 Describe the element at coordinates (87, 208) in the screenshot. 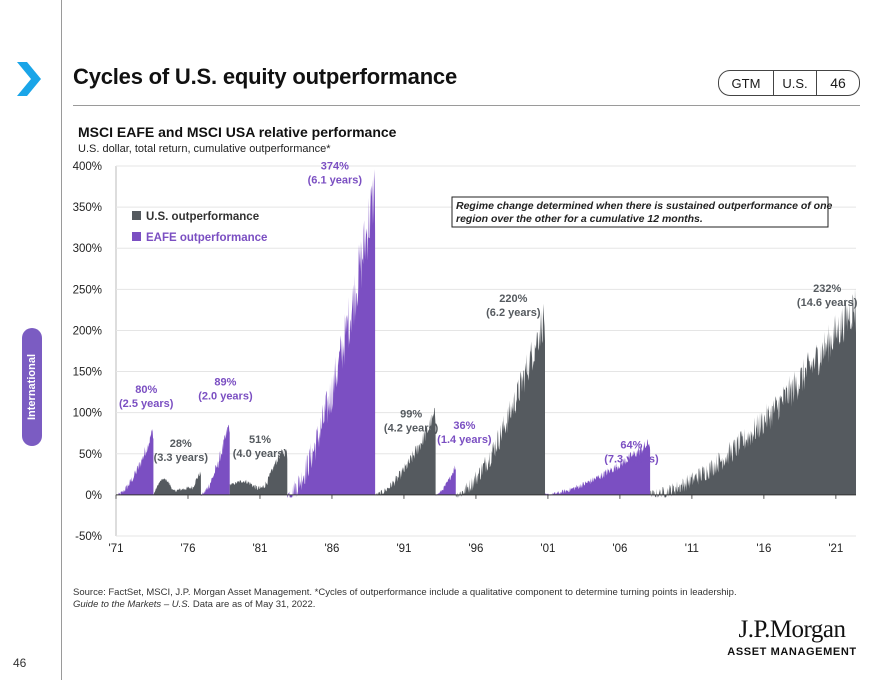

I see `y-tick-label: 350%` at that location.